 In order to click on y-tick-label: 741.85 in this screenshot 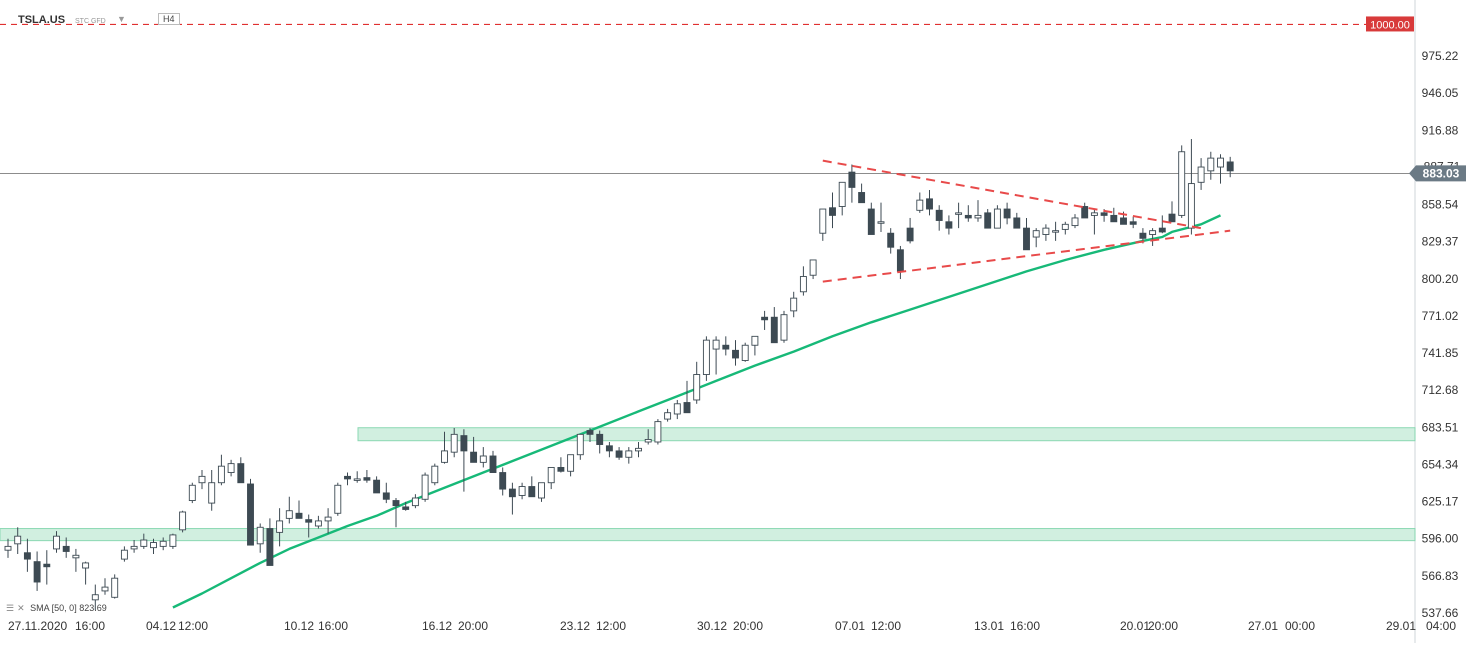, I will do `click(1440, 353)`.